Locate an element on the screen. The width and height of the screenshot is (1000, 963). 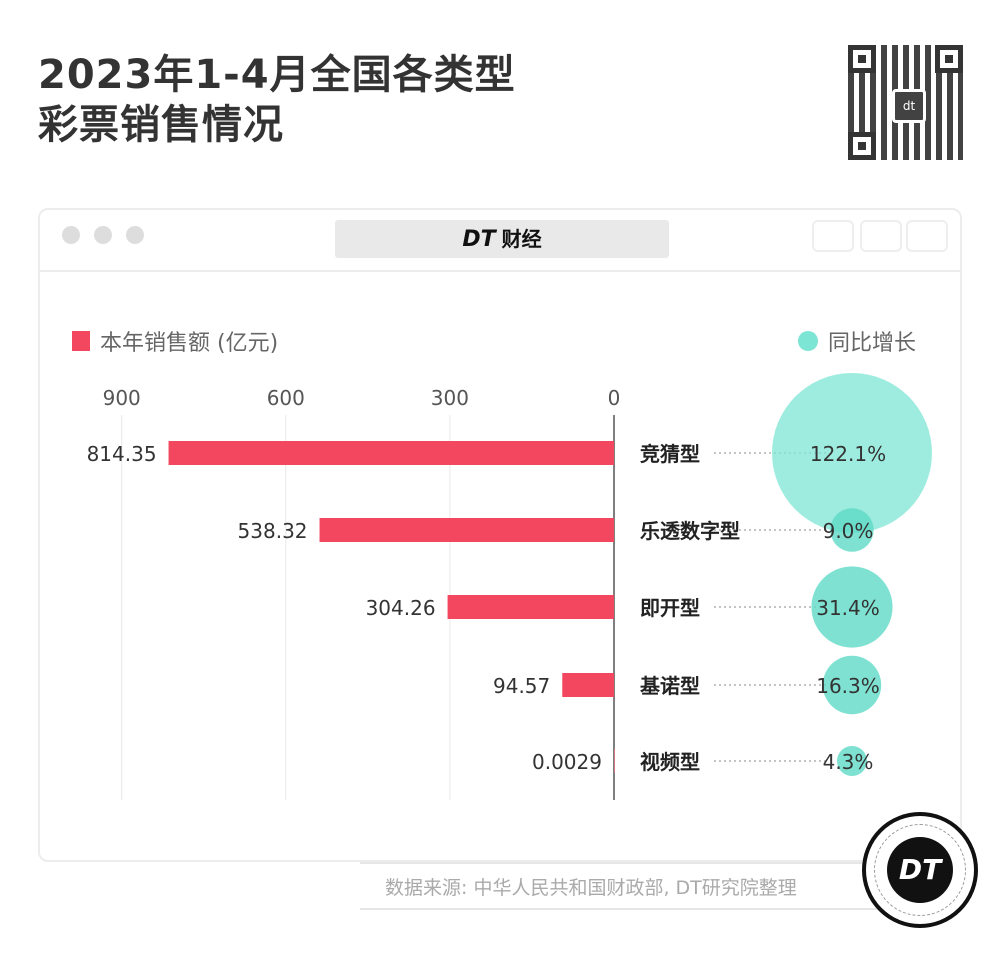
growth-label: 31.4% is located at coordinates (848, 608).